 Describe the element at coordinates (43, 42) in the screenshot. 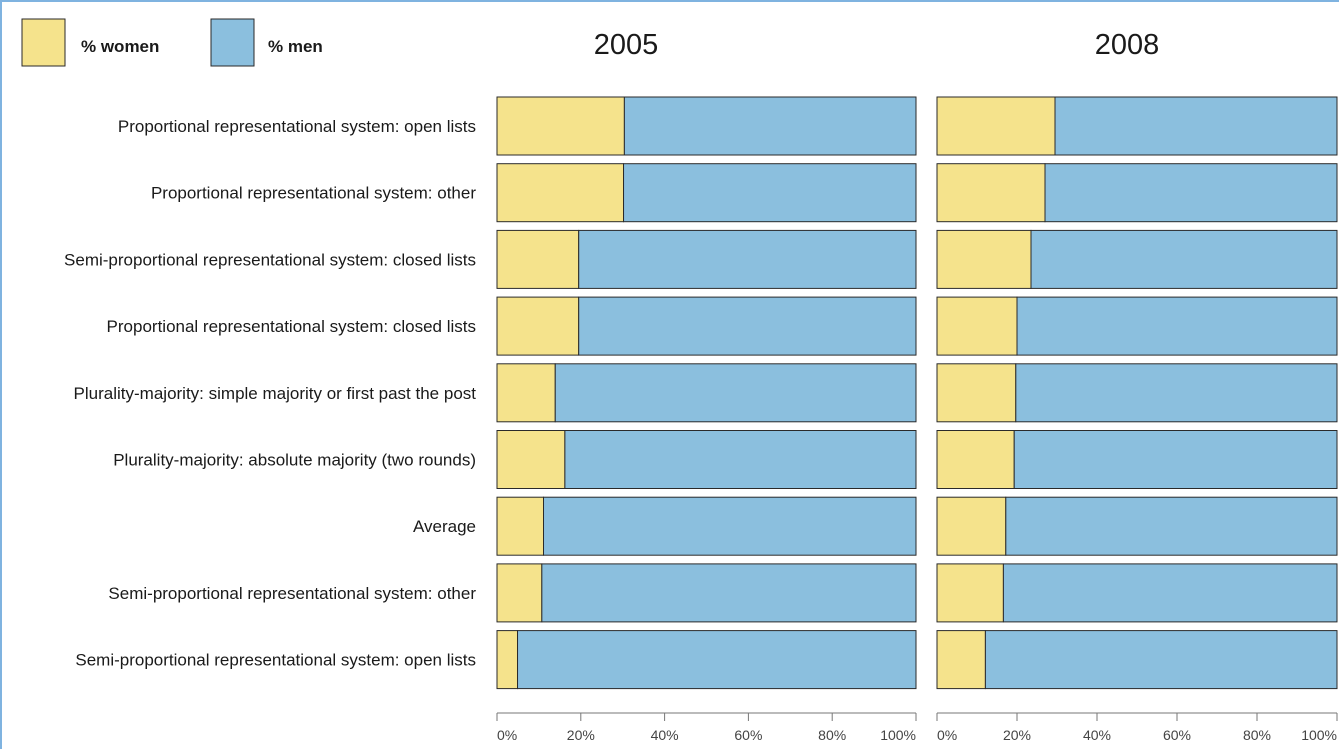

I see `legend-women-swatch` at that location.